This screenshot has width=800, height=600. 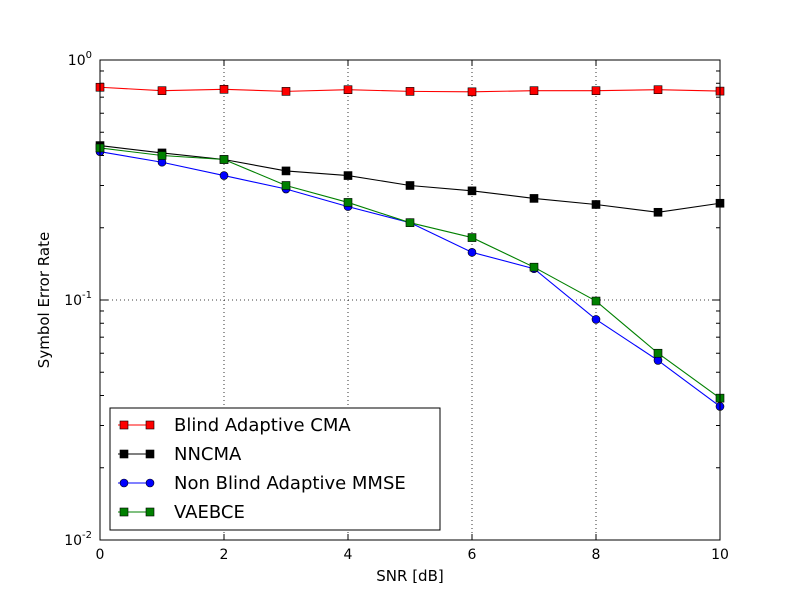 I want to click on x-tick-label: 6, so click(x=472, y=555).